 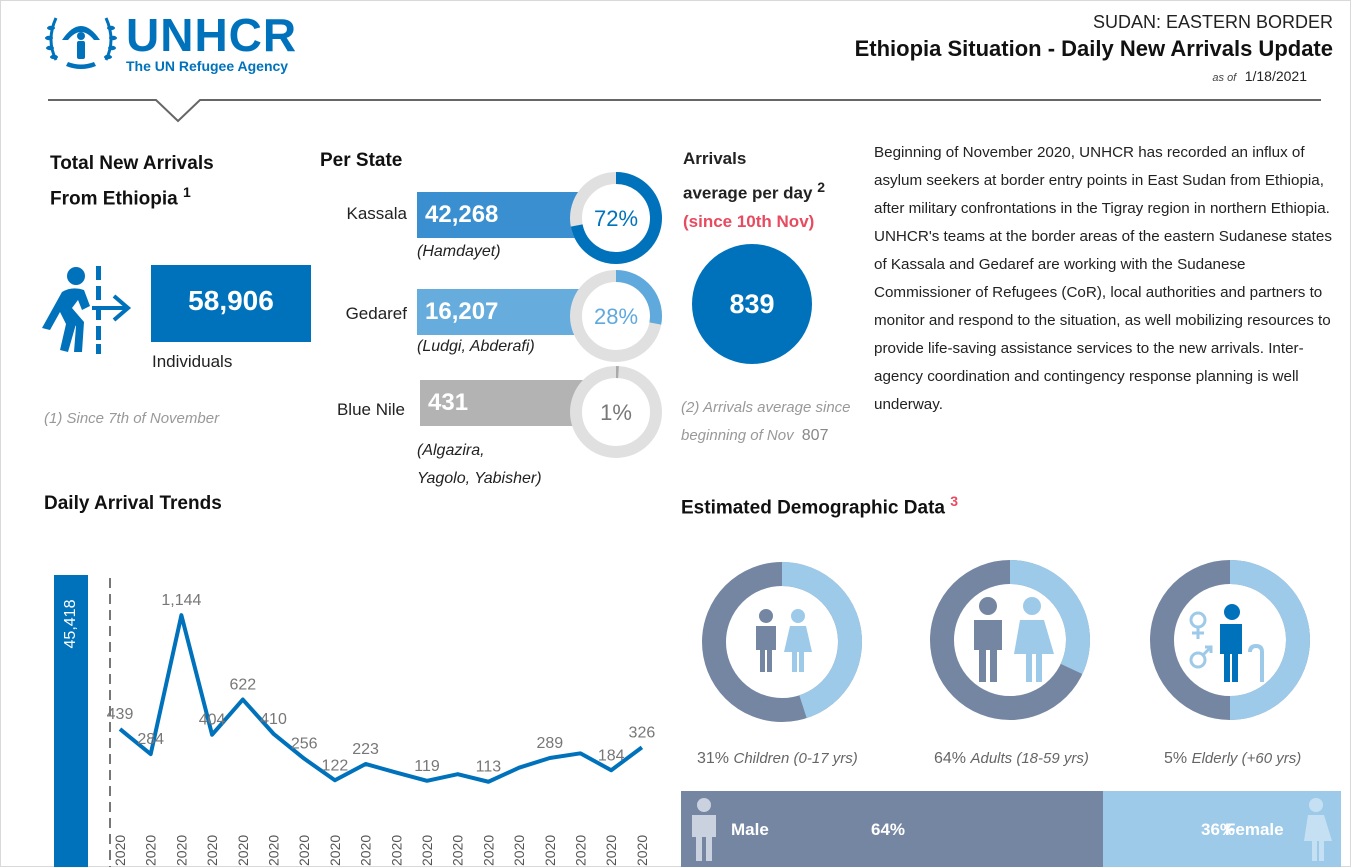 I want to click on demo-label-elderly: 5% Elderly (+60 yrs), so click(x=1233, y=758).